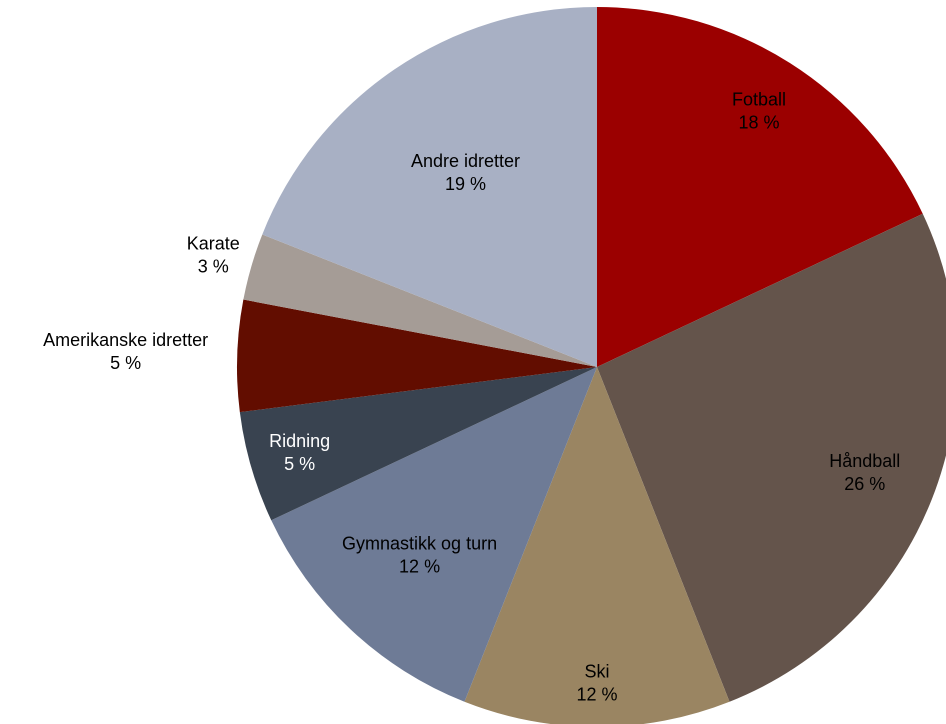  Describe the element at coordinates (299, 441) in the screenshot. I see `slice-label: Ridning` at that location.